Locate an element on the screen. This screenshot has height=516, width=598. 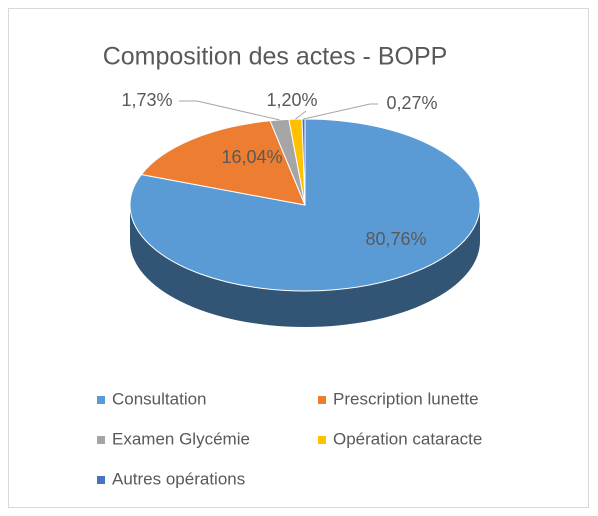
data-label: 80,76% is located at coordinates (395, 239).